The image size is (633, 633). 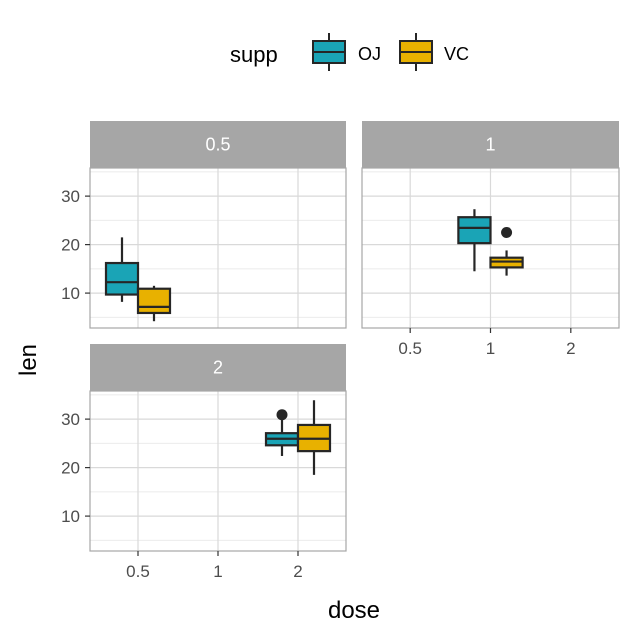 What do you see at coordinates (218, 248) in the screenshot?
I see `panel-border` at bounding box center [218, 248].